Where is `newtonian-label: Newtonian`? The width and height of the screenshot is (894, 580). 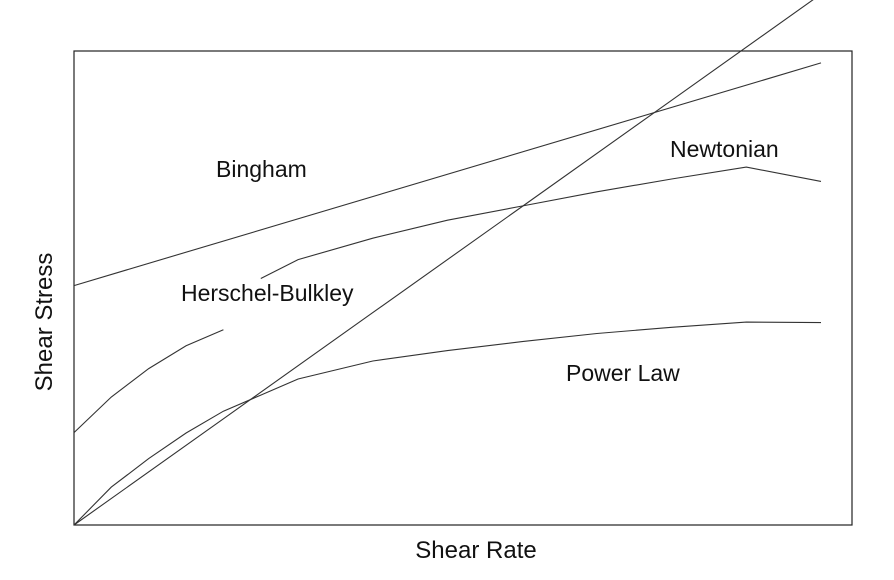
newtonian-label: Newtonian is located at coordinates (724, 149).